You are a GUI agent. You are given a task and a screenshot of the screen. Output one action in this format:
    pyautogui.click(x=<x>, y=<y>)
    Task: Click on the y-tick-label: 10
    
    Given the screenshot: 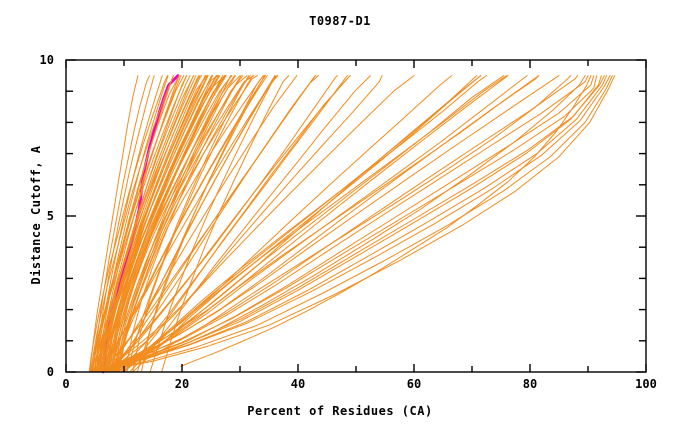 What is the action you would take?
    pyautogui.click(x=46, y=60)
    